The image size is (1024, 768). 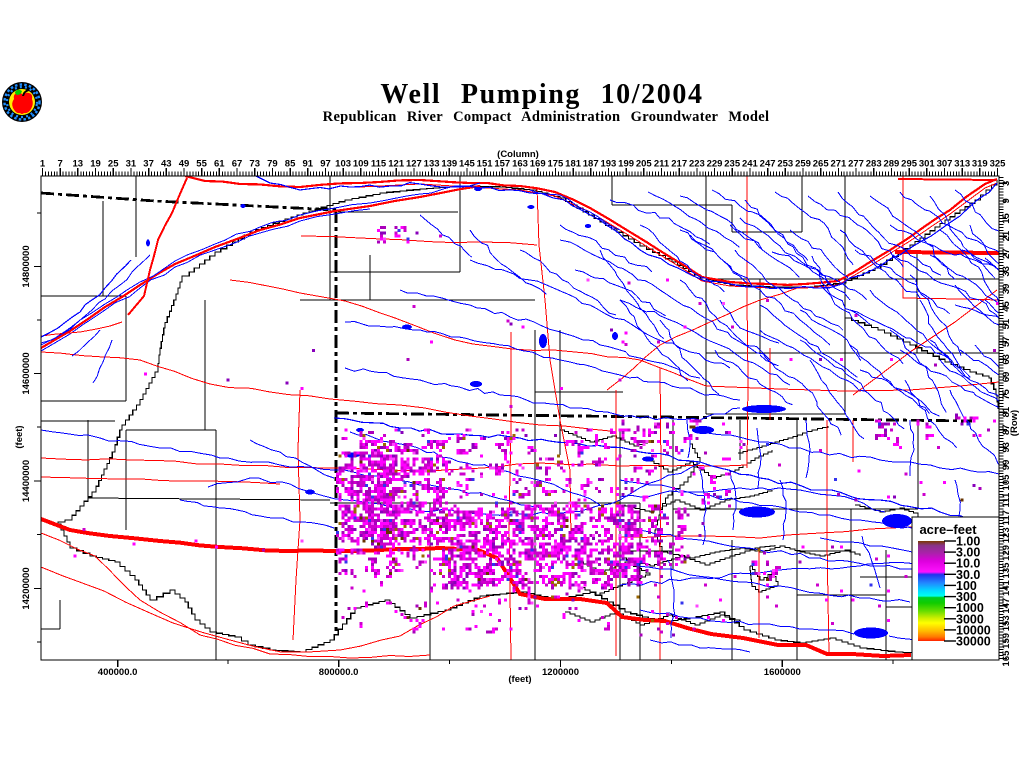 What do you see at coordinates (968, 564) in the screenshot?
I see `svg-text: 10.0` at bounding box center [968, 564].